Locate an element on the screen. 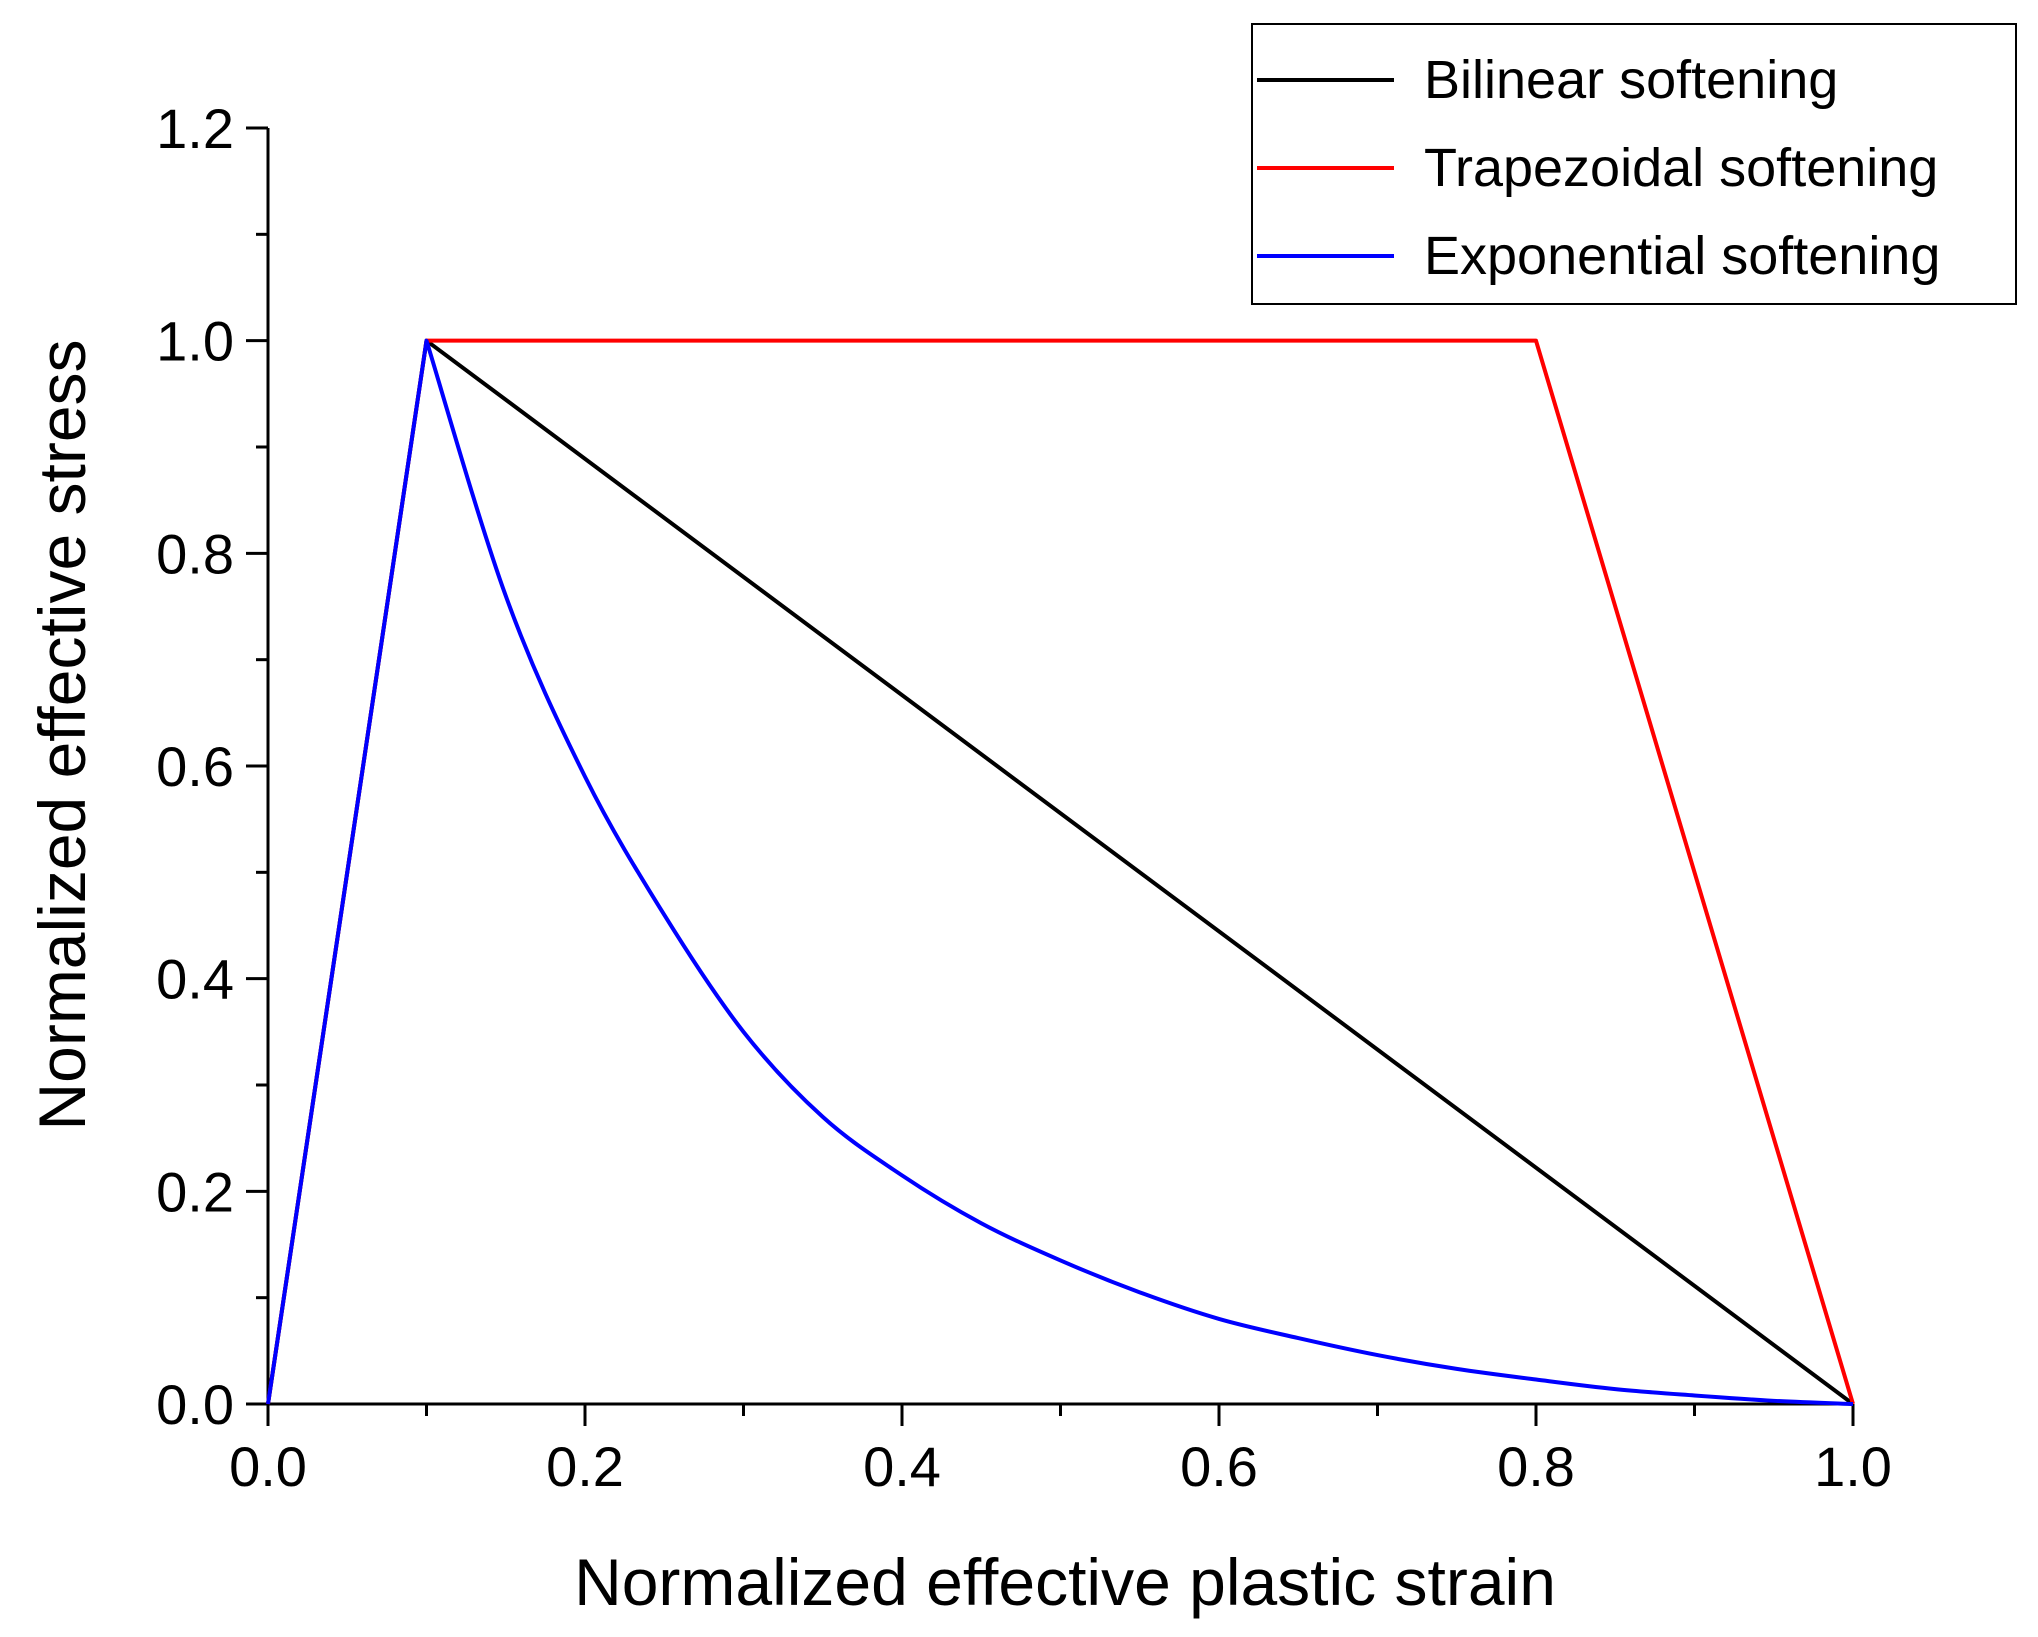 Image resolution: width=2038 pixels, height=1637 pixels. y-tick-label: 1.2 is located at coordinates (195, 128).